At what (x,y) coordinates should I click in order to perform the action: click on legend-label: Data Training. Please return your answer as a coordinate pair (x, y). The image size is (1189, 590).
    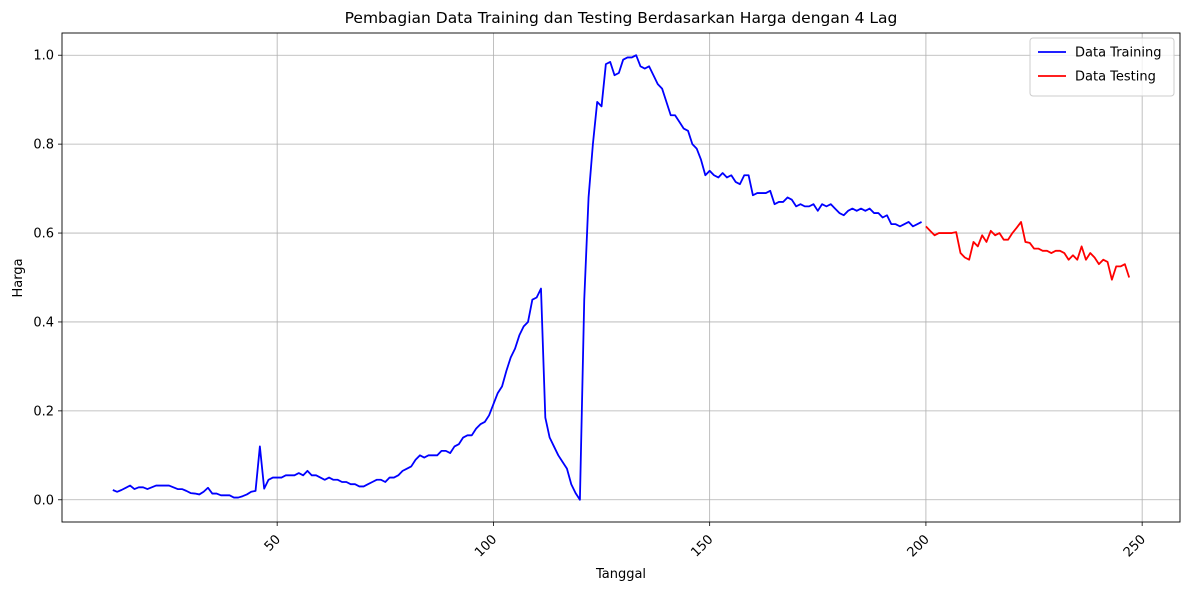
    Looking at the image, I should click on (1118, 53).